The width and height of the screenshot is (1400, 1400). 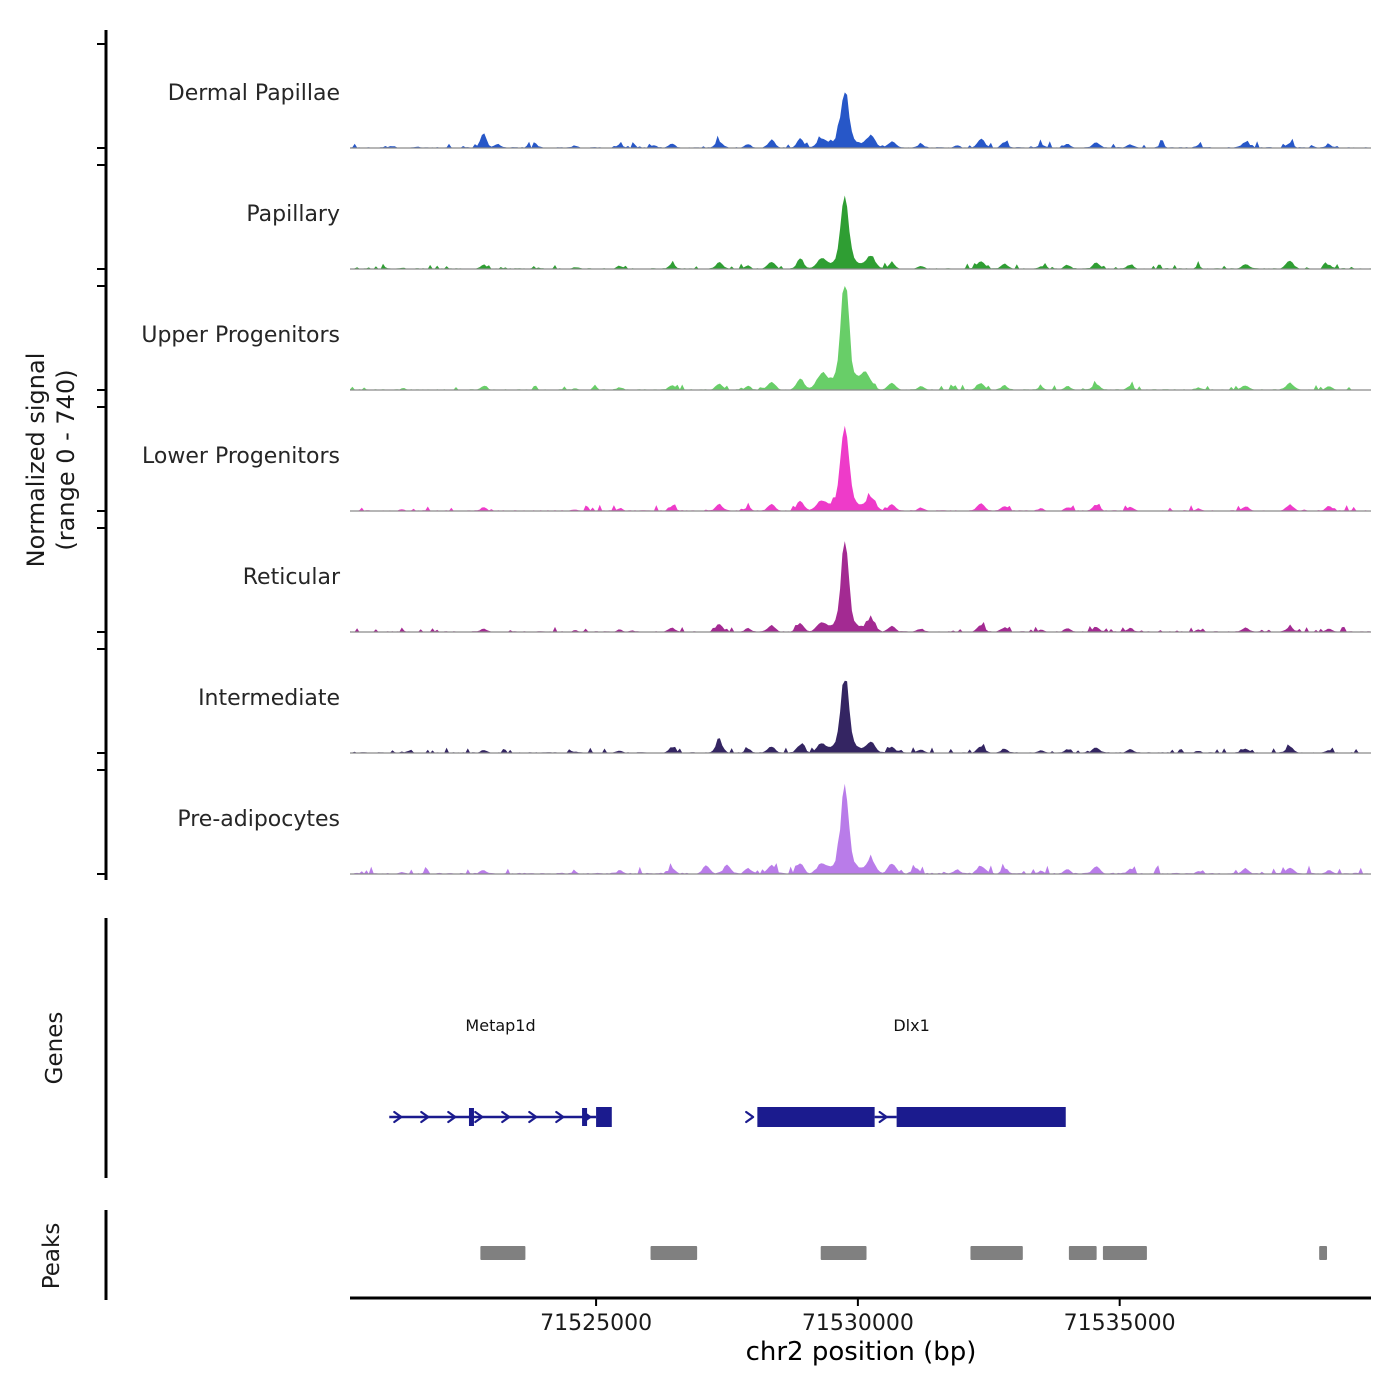 I want to click on peaks-panel-label: Peaks, so click(x=52, y=1256).